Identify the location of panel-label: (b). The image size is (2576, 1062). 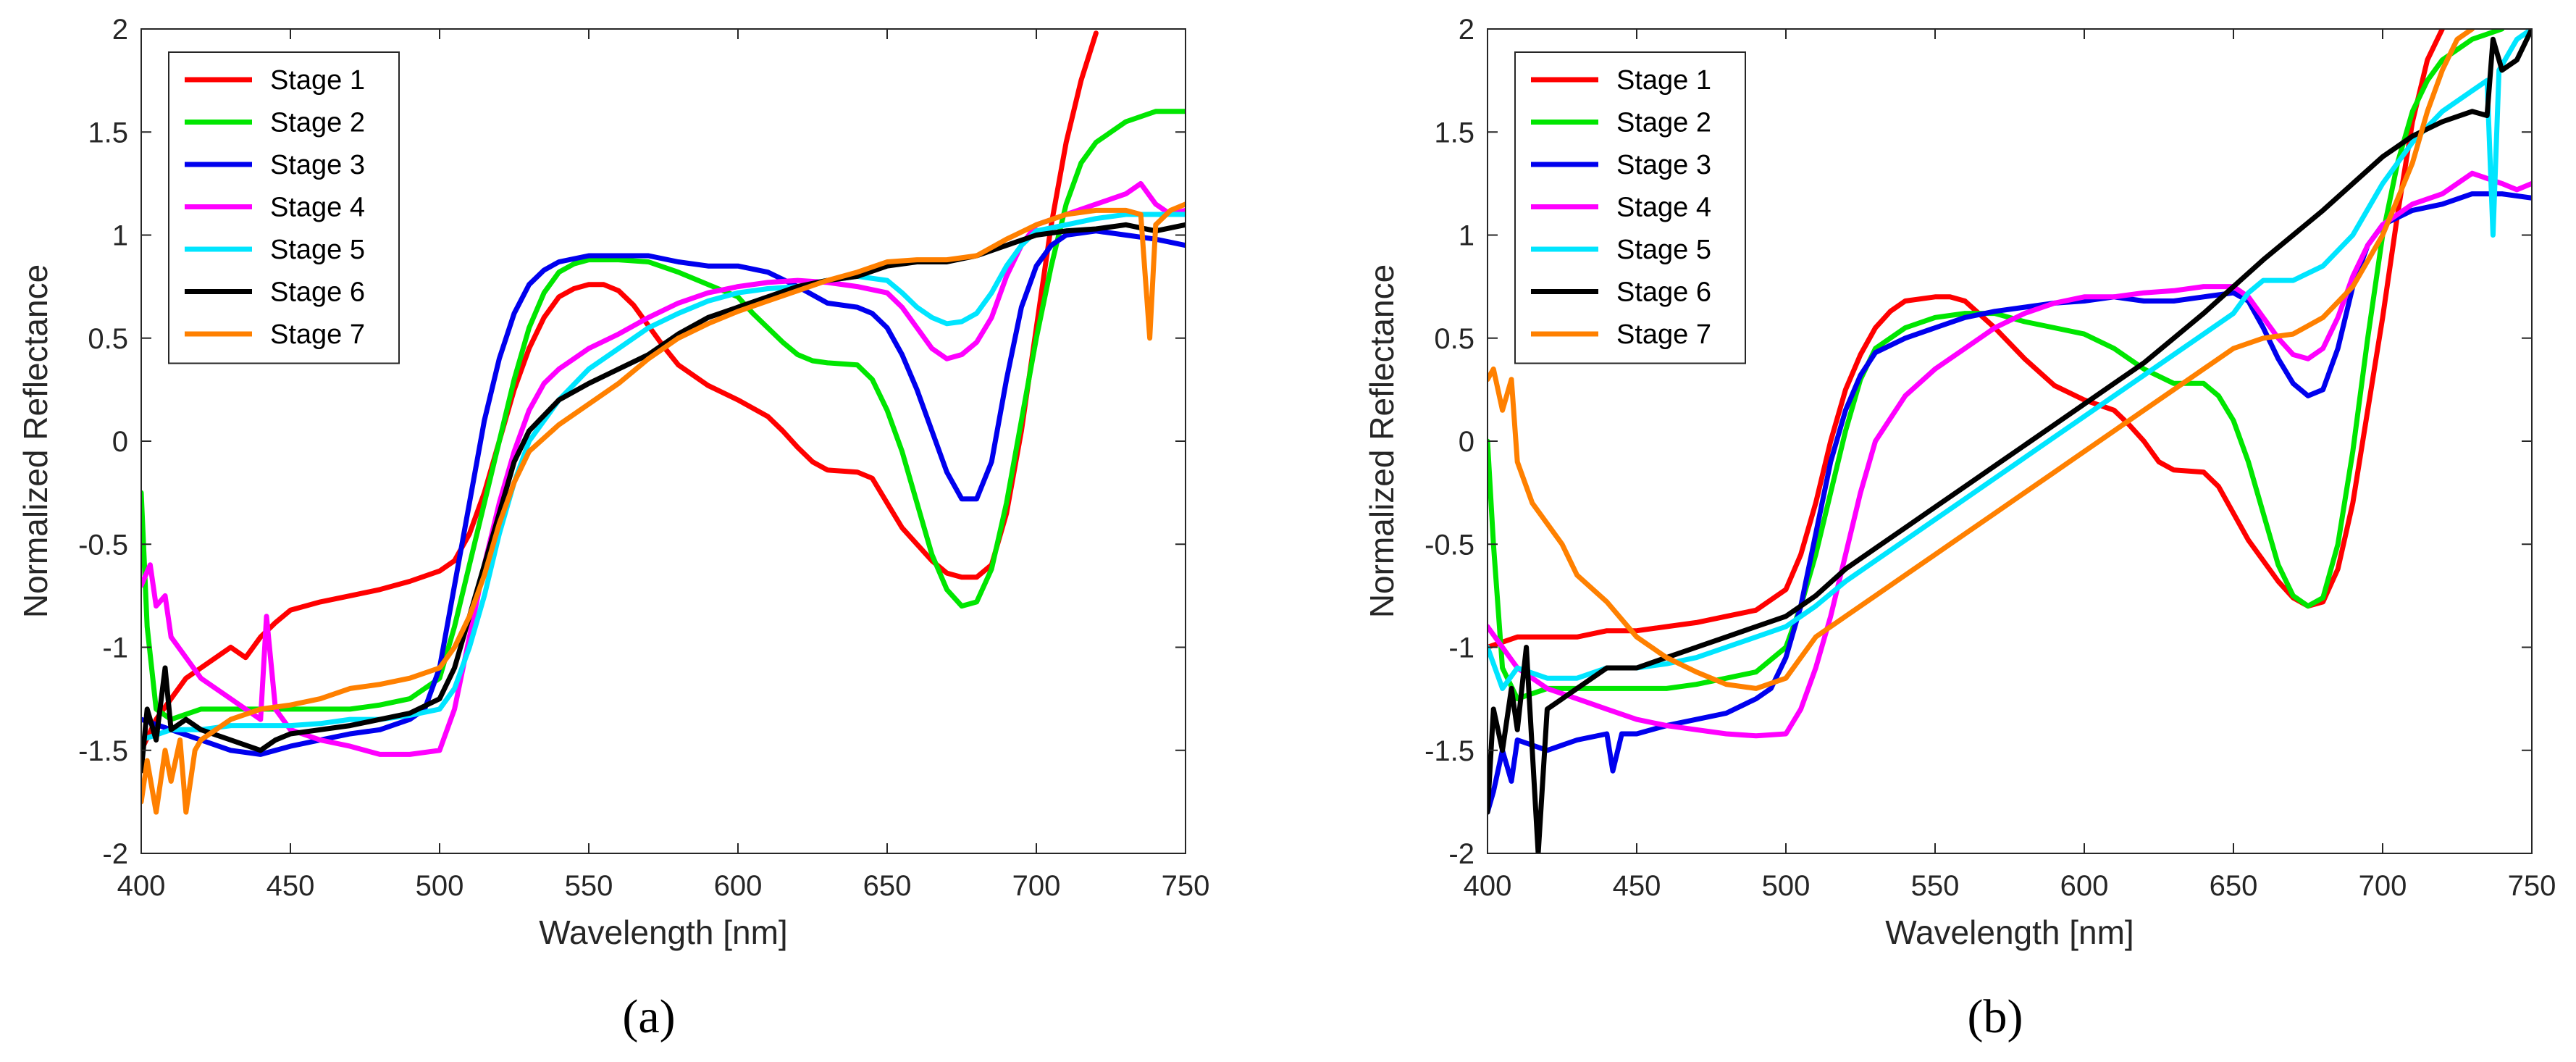
(1995, 1017).